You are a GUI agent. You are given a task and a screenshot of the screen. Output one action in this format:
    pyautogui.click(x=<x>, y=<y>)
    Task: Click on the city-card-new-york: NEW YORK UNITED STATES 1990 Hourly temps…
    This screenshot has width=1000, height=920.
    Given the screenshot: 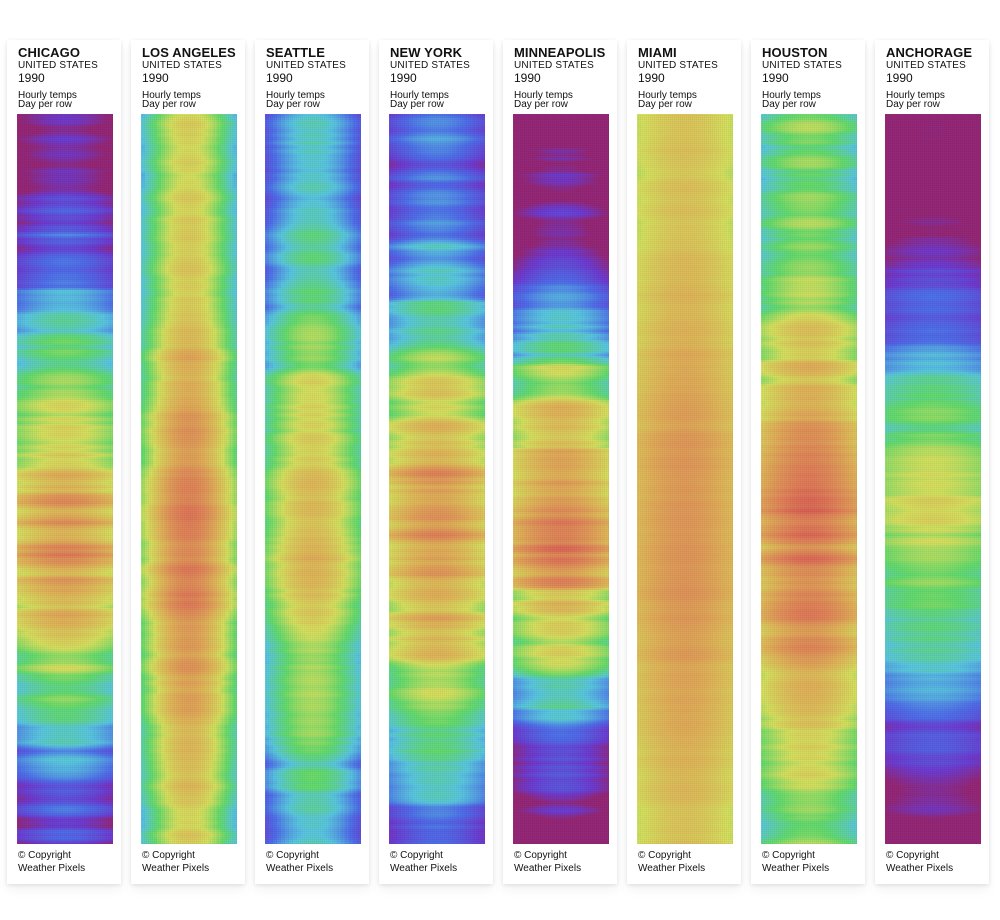 What is the action you would take?
    pyautogui.click(x=436, y=462)
    